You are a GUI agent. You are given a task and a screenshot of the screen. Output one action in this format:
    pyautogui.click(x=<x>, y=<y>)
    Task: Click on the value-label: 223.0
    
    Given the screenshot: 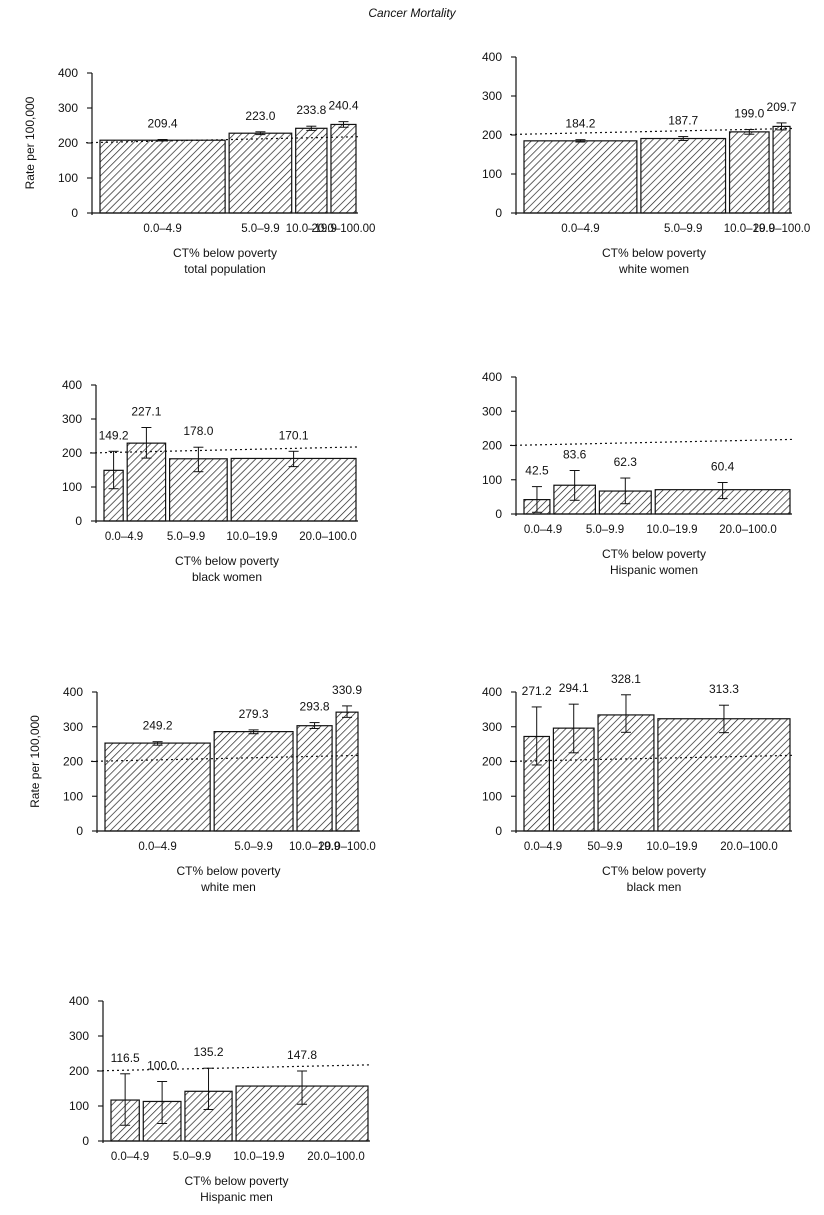 What is the action you would take?
    pyautogui.click(x=260, y=116)
    